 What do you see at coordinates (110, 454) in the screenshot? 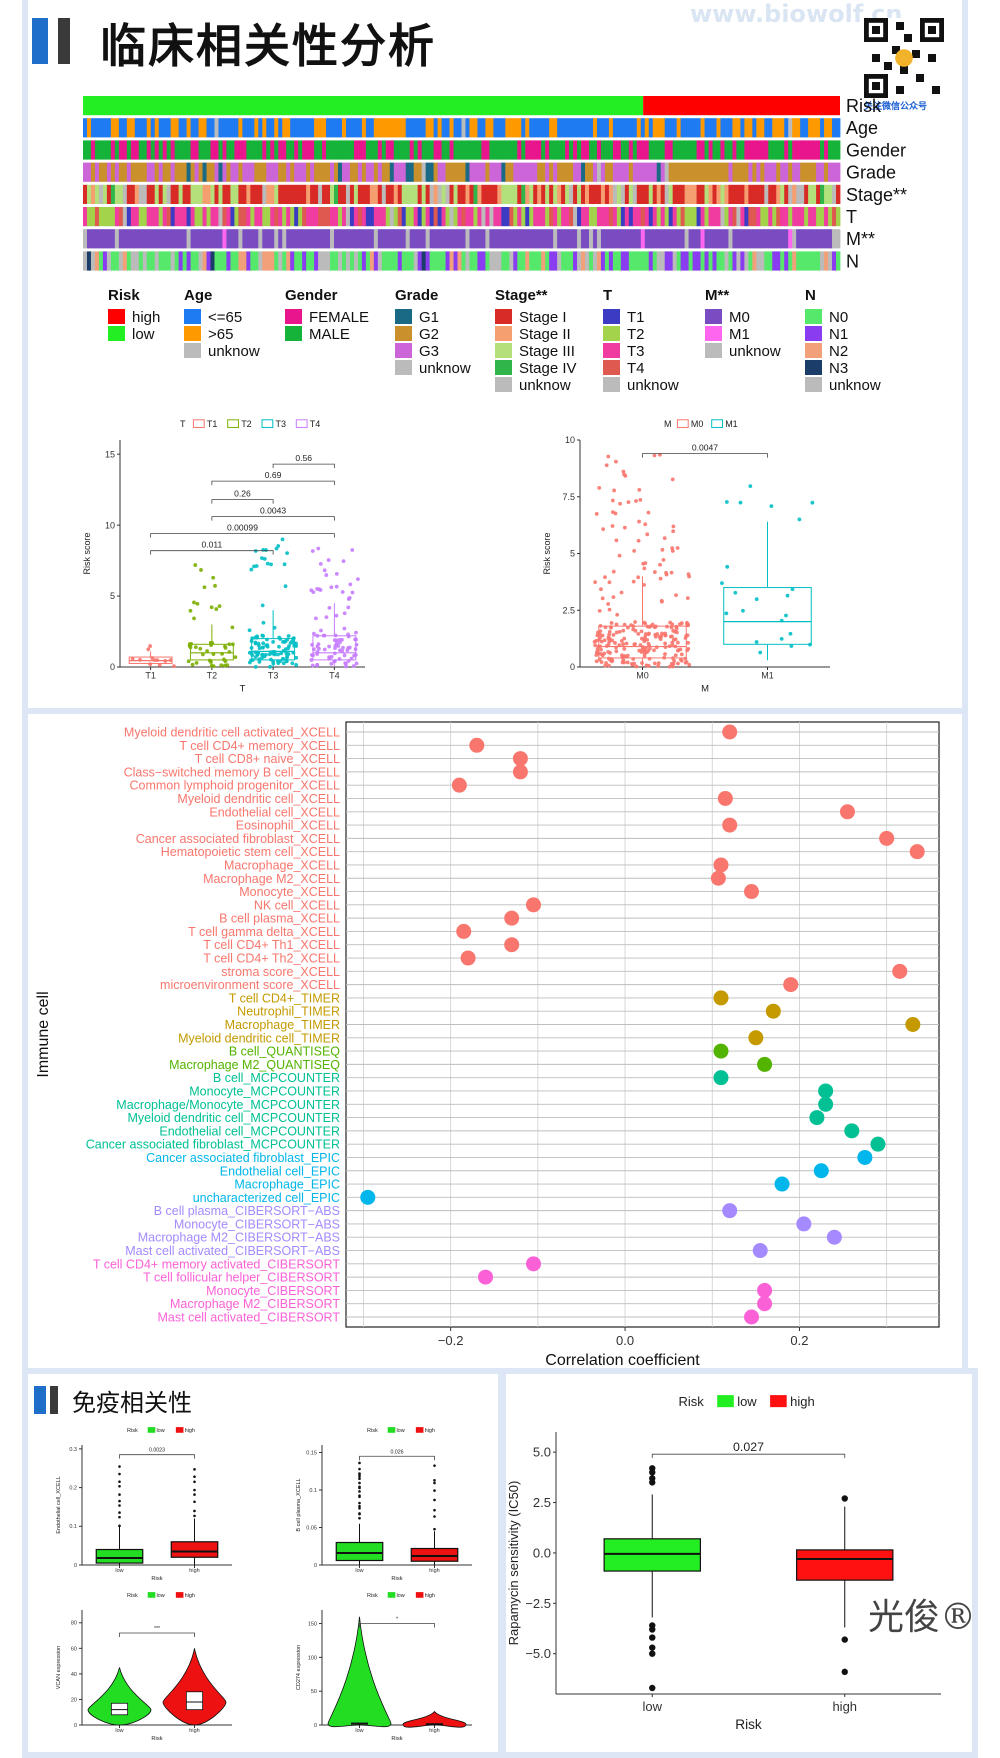
I see `y-tick-label: 15` at bounding box center [110, 454].